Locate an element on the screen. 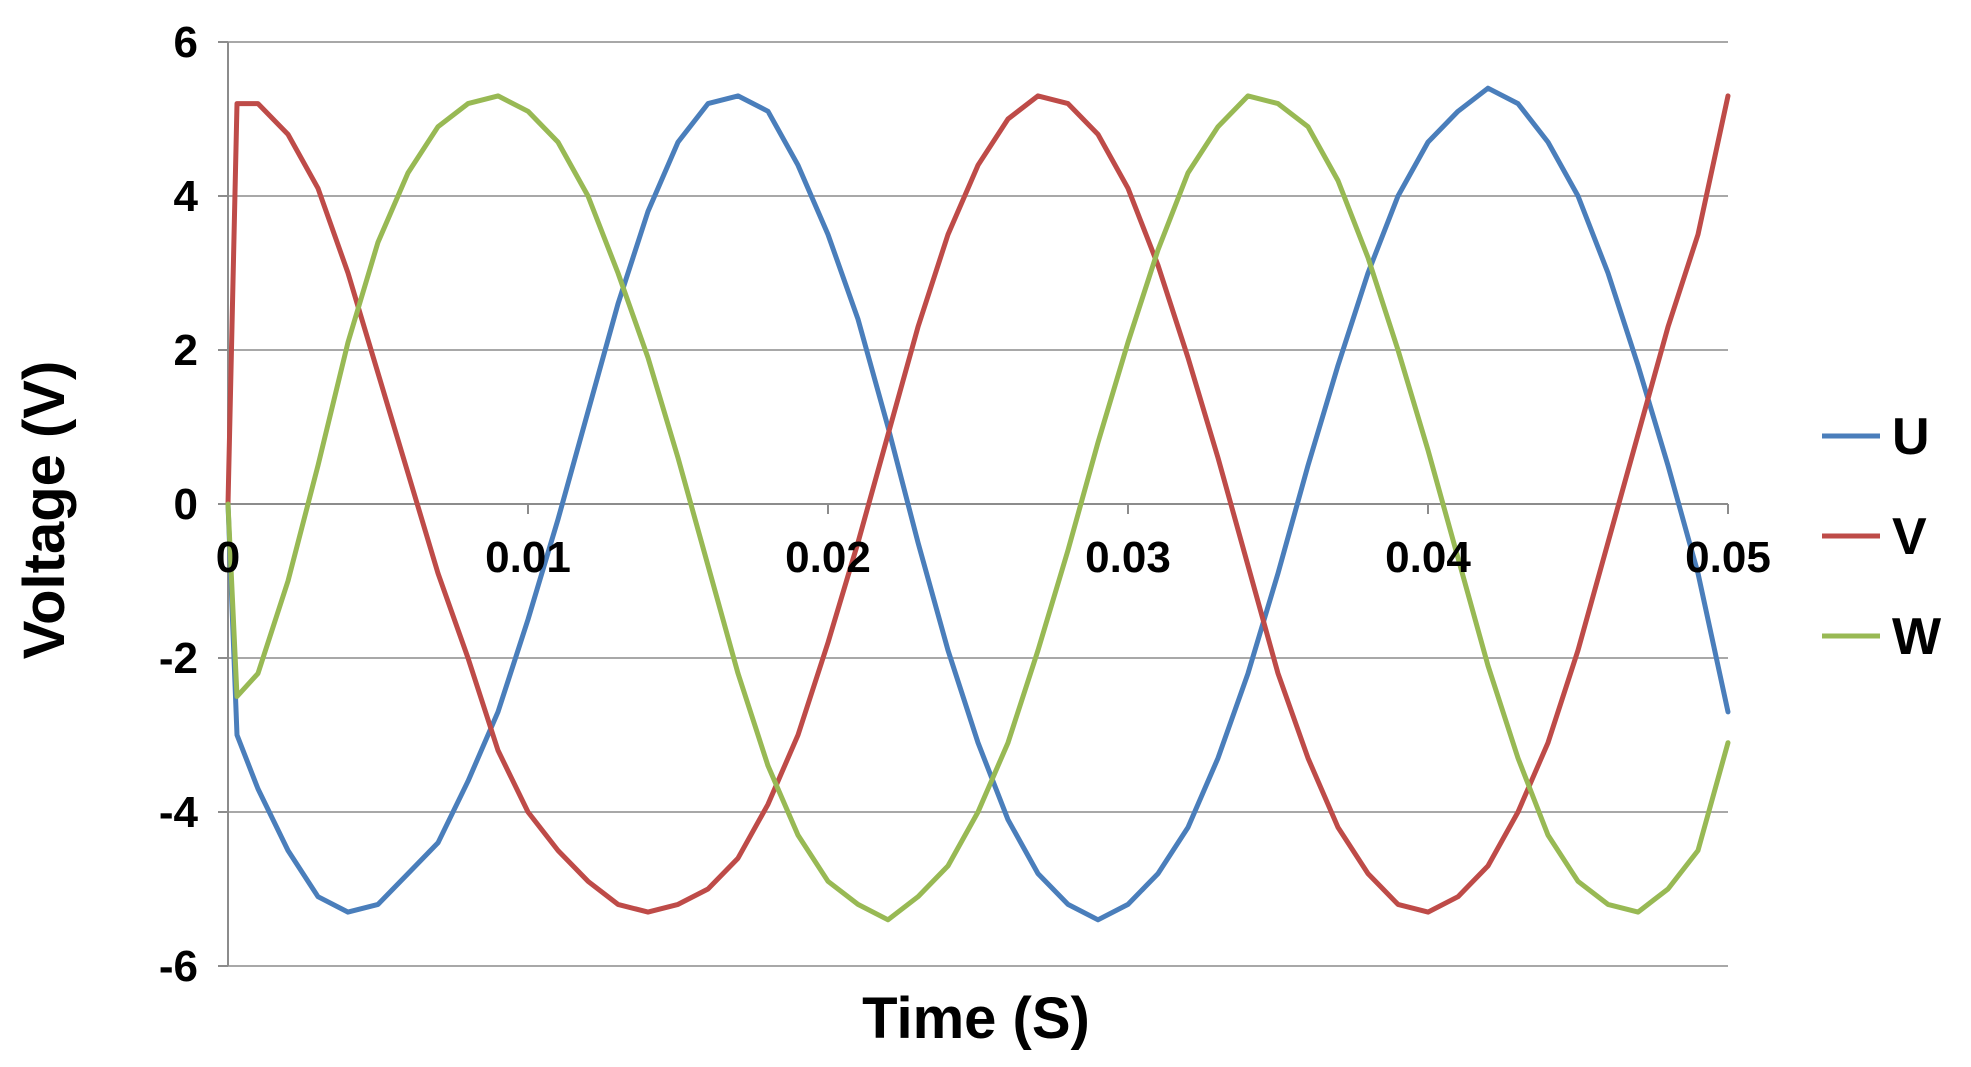 The image size is (1971, 1067). y-tick-label-0: -6 is located at coordinates (178, 966).